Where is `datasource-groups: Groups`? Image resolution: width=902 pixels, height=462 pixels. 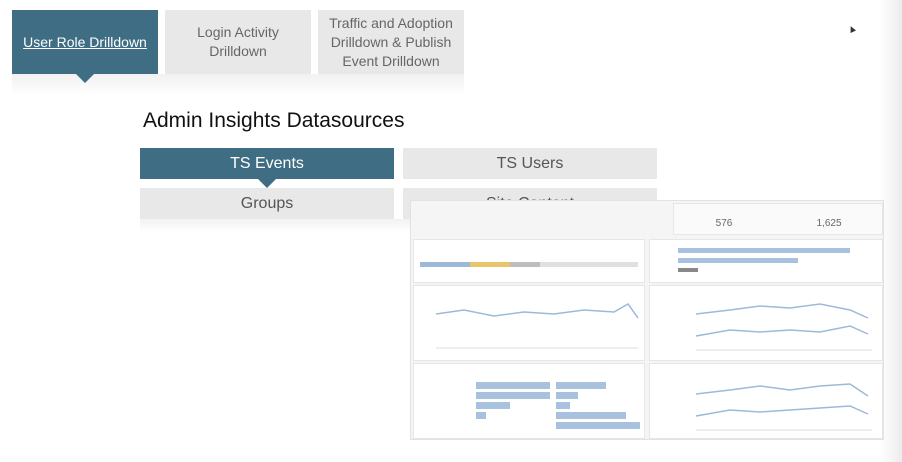 datasource-groups: Groups is located at coordinates (267, 203).